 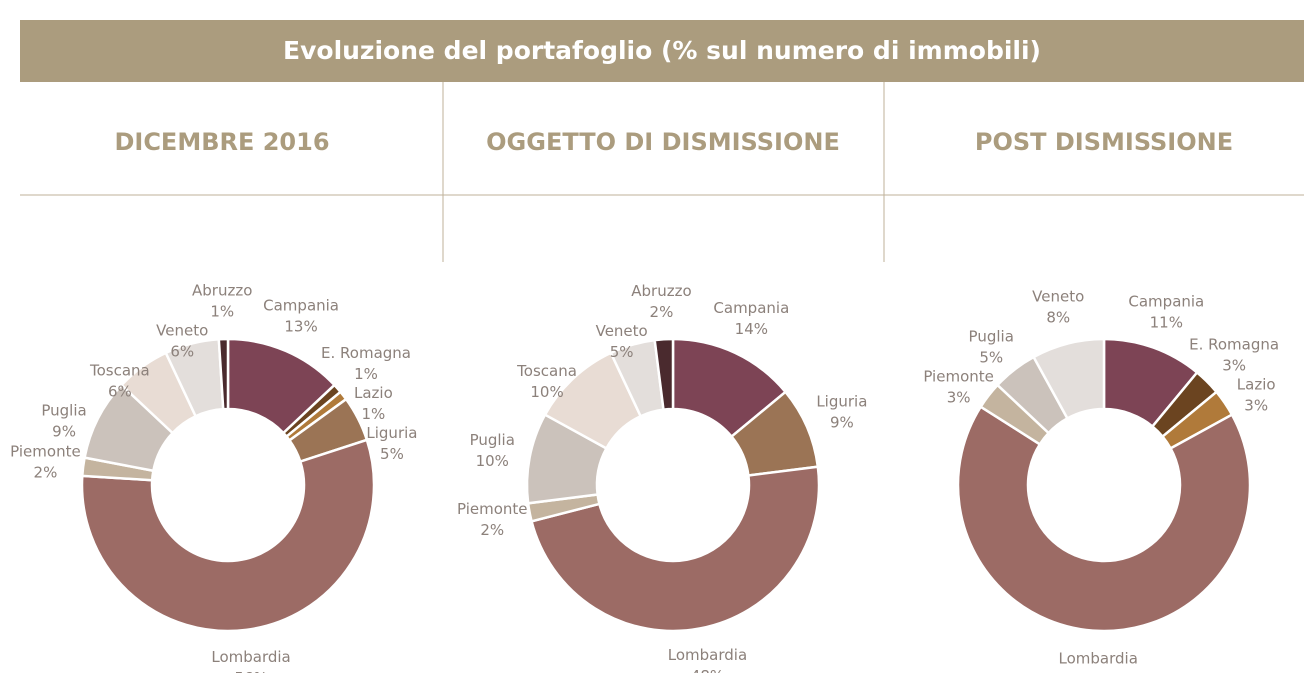 What do you see at coordinates (1166, 322) in the screenshot?
I see `slice-value-label: 11%` at bounding box center [1166, 322].